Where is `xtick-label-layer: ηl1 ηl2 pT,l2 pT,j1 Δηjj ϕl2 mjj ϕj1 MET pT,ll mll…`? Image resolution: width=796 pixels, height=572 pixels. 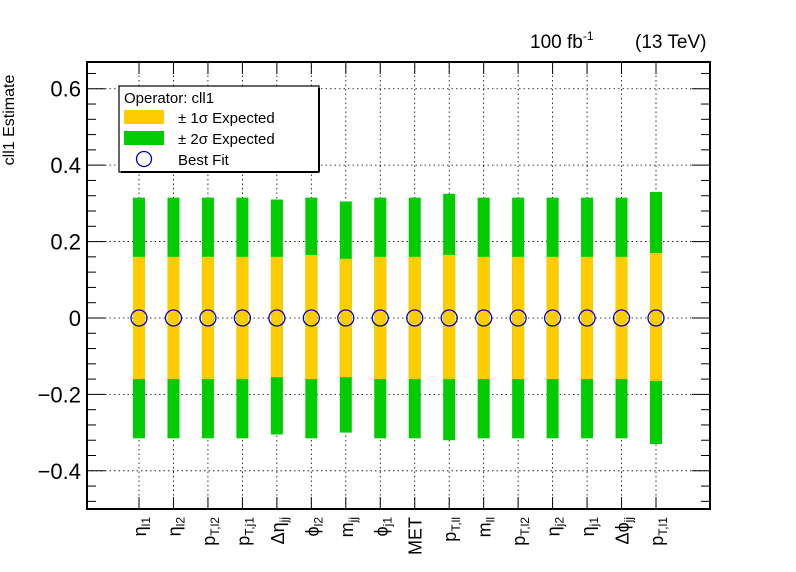 xtick-label-layer: ηl1 ηl2 pT,l2 pT,j1 Δηjj ϕl2 mjj ϕj1 MET pT,ll mll… is located at coordinates (400, 536).